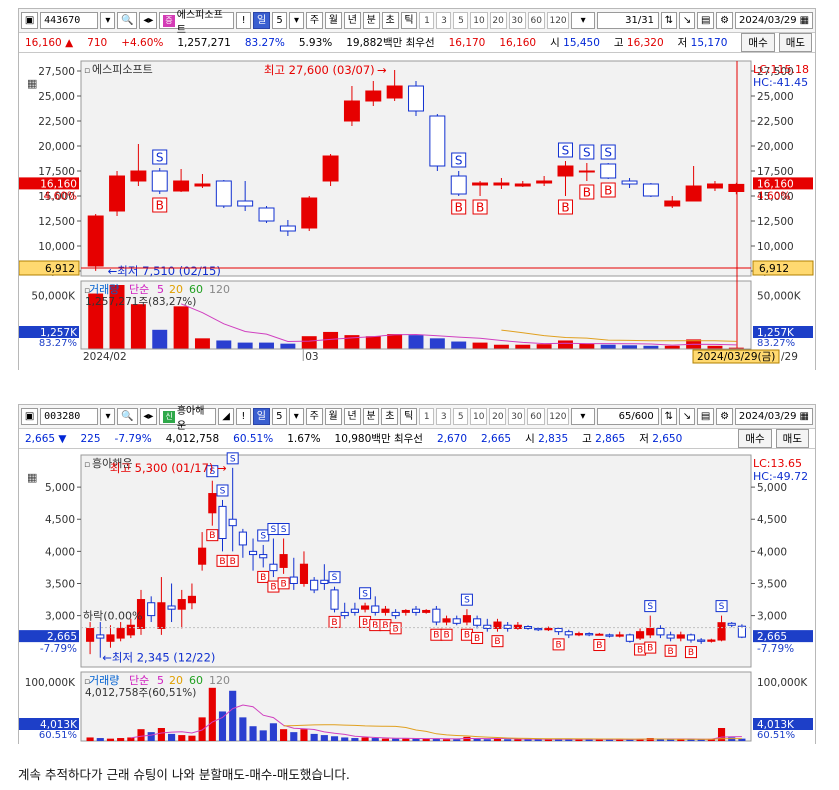  I want to click on volume-current-tag, so click(49, 724).